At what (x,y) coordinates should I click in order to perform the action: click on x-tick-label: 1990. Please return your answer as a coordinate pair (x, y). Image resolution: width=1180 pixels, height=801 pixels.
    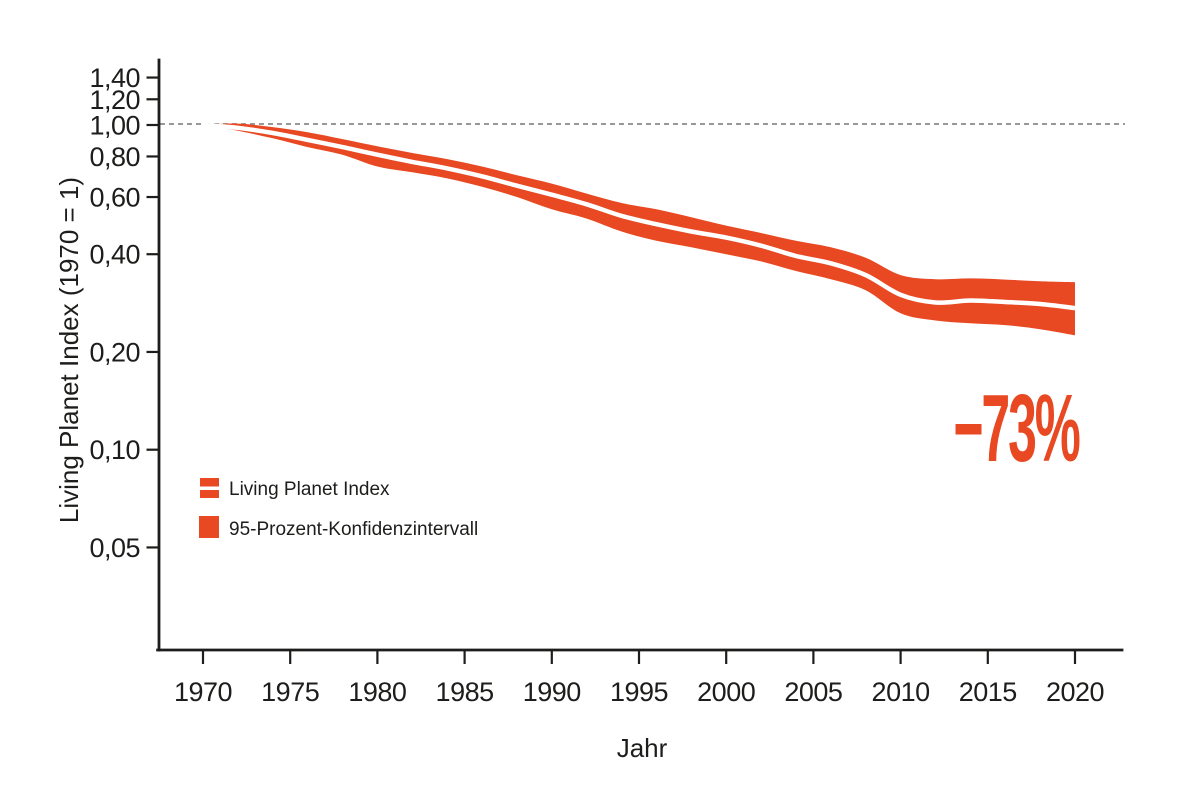
    Looking at the image, I should click on (552, 692).